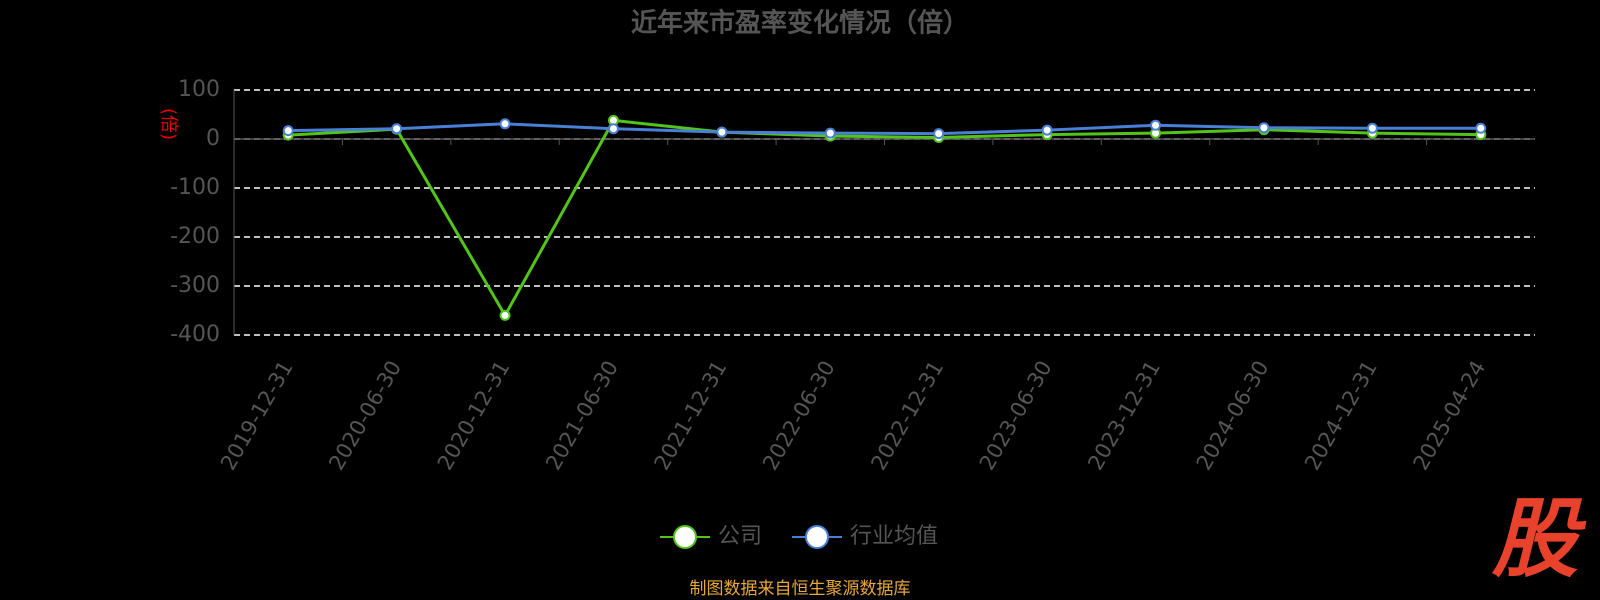  Describe the element at coordinates (1016, 416) in the screenshot. I see `x-tick-label: 2023-06-30` at that location.